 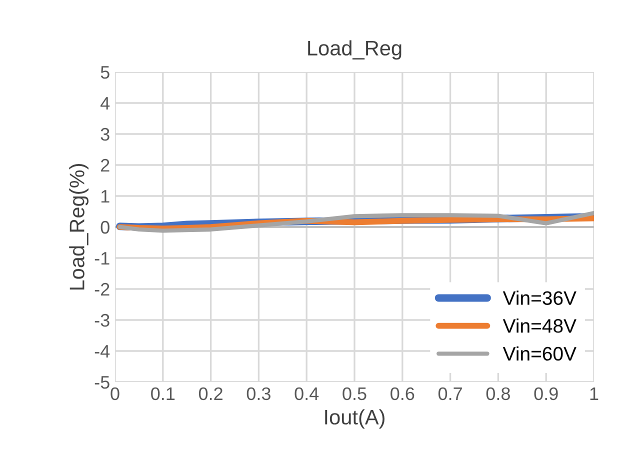 What do you see at coordinates (102, 289) in the screenshot?
I see `y-tick-label: -2` at bounding box center [102, 289].